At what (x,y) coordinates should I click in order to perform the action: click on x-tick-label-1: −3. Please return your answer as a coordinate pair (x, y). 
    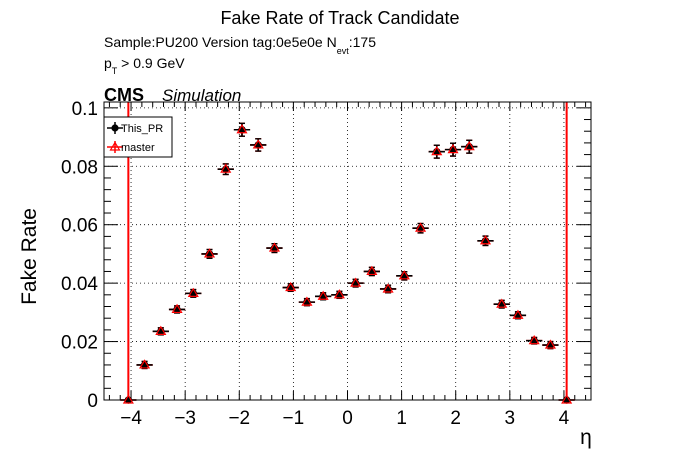
    Looking at the image, I should click on (185, 418).